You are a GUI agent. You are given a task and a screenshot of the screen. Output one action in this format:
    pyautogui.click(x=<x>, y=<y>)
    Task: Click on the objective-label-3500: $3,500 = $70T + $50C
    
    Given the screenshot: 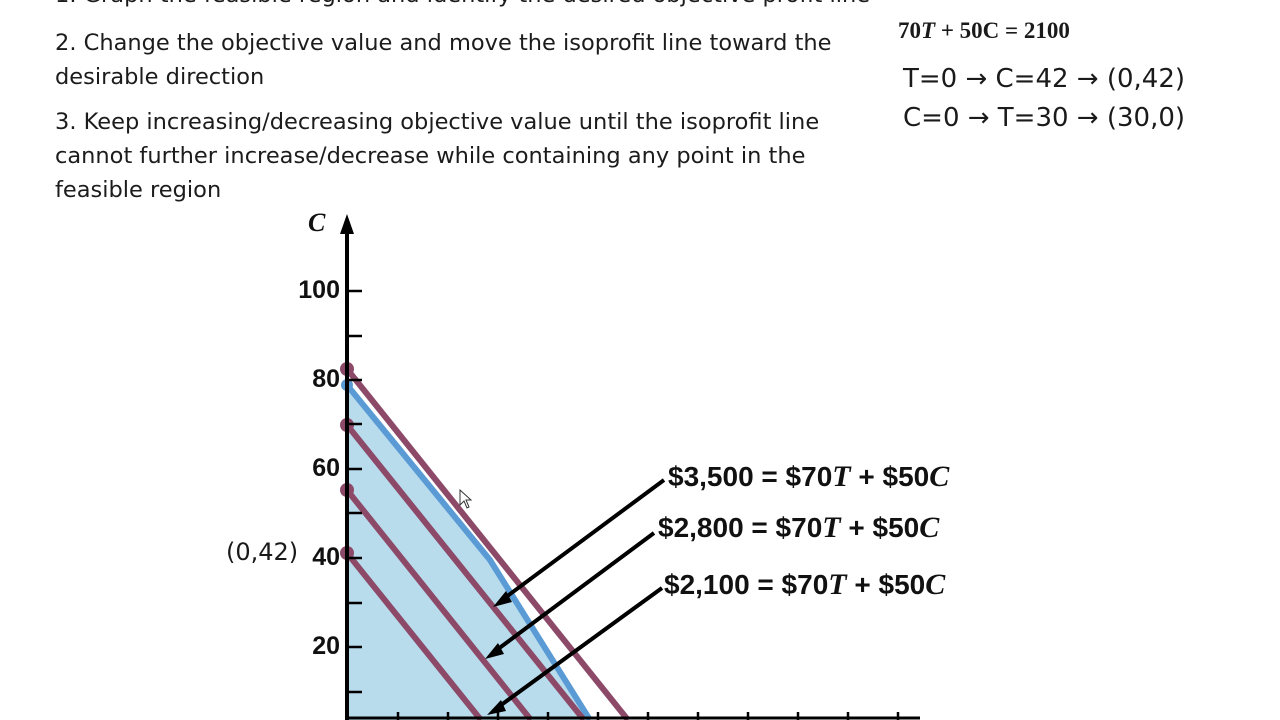 What is the action you would take?
    pyautogui.click(x=809, y=476)
    